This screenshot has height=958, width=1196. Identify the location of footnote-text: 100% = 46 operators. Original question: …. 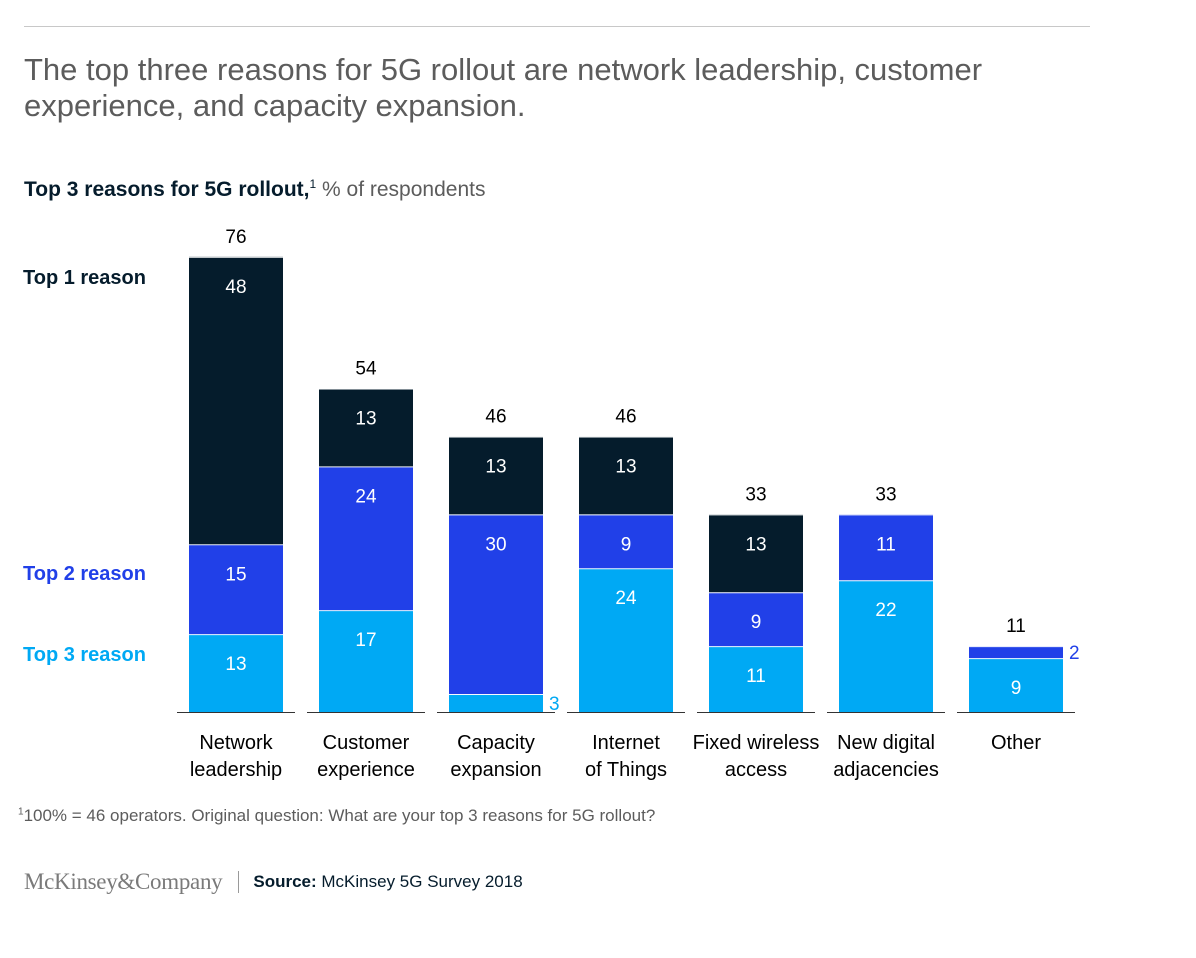
(339, 815).